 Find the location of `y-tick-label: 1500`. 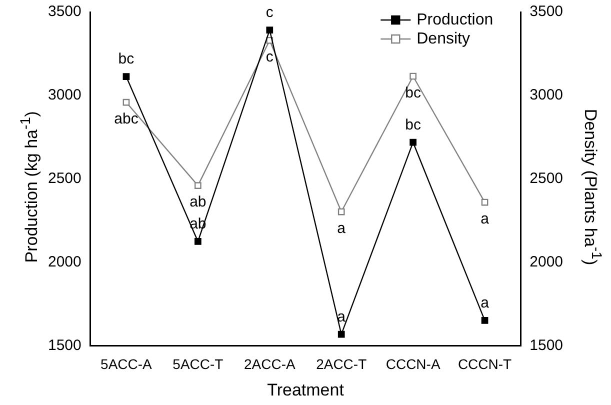

y-tick-label: 1500 is located at coordinates (65, 345).